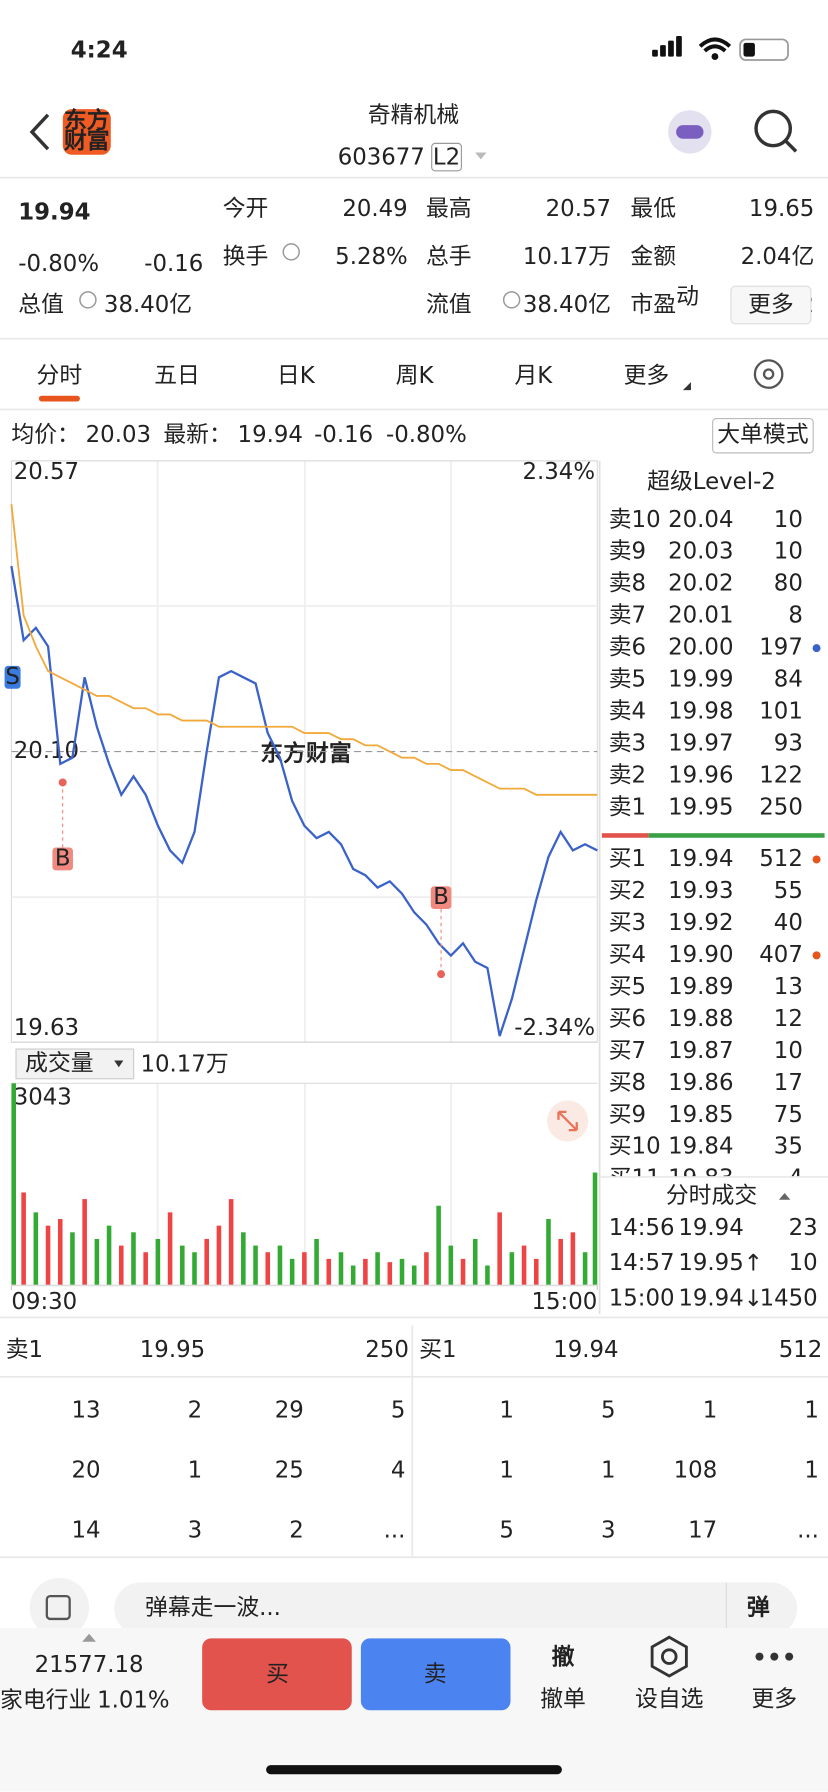 Image resolution: width=828 pixels, height=1792 pixels. What do you see at coordinates (585, 1350) in the screenshot?
I see `book1-price: 19.94` at bounding box center [585, 1350].